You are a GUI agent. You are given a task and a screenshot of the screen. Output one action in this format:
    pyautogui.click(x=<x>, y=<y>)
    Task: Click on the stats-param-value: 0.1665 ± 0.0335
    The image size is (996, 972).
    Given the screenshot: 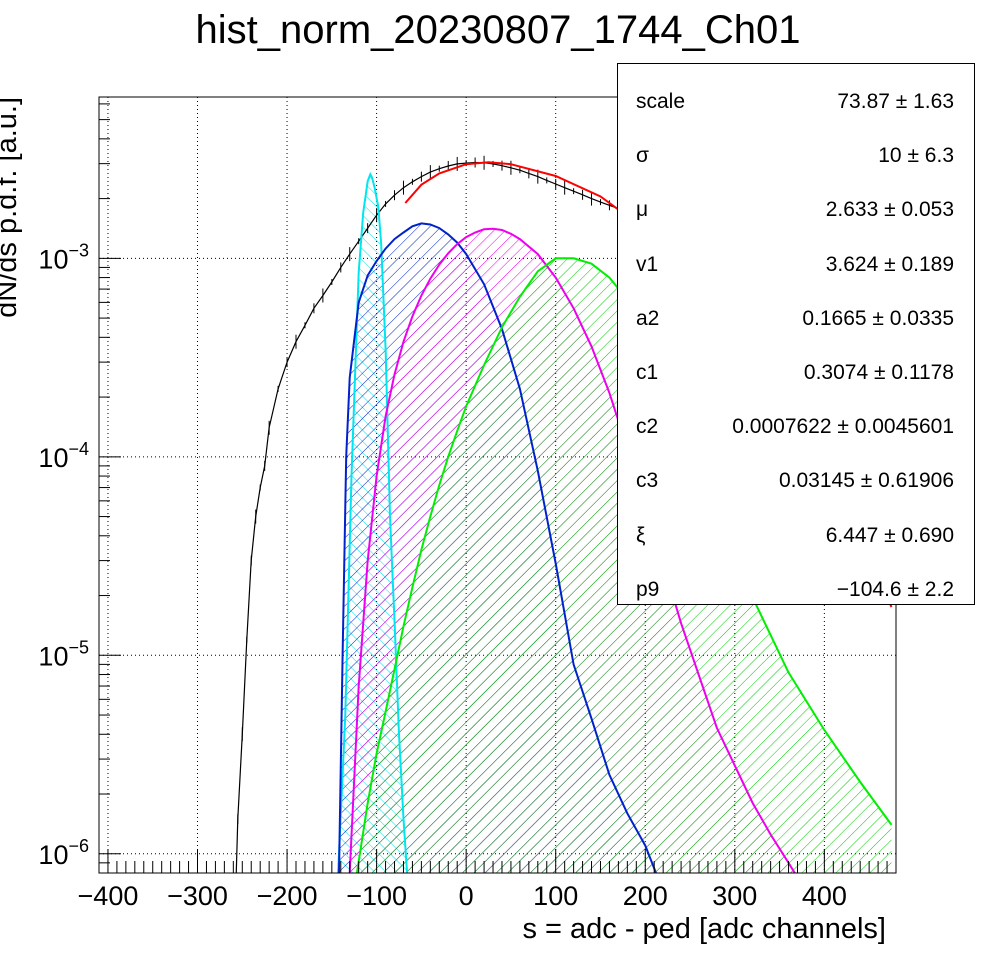 What is the action you would take?
    pyautogui.click(x=878, y=318)
    